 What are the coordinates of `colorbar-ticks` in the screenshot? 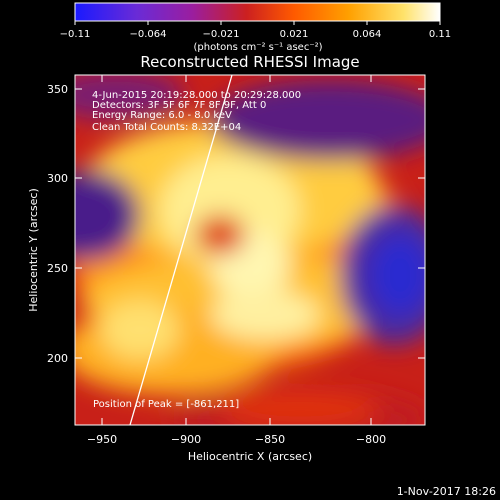 It's located at (257, 23).